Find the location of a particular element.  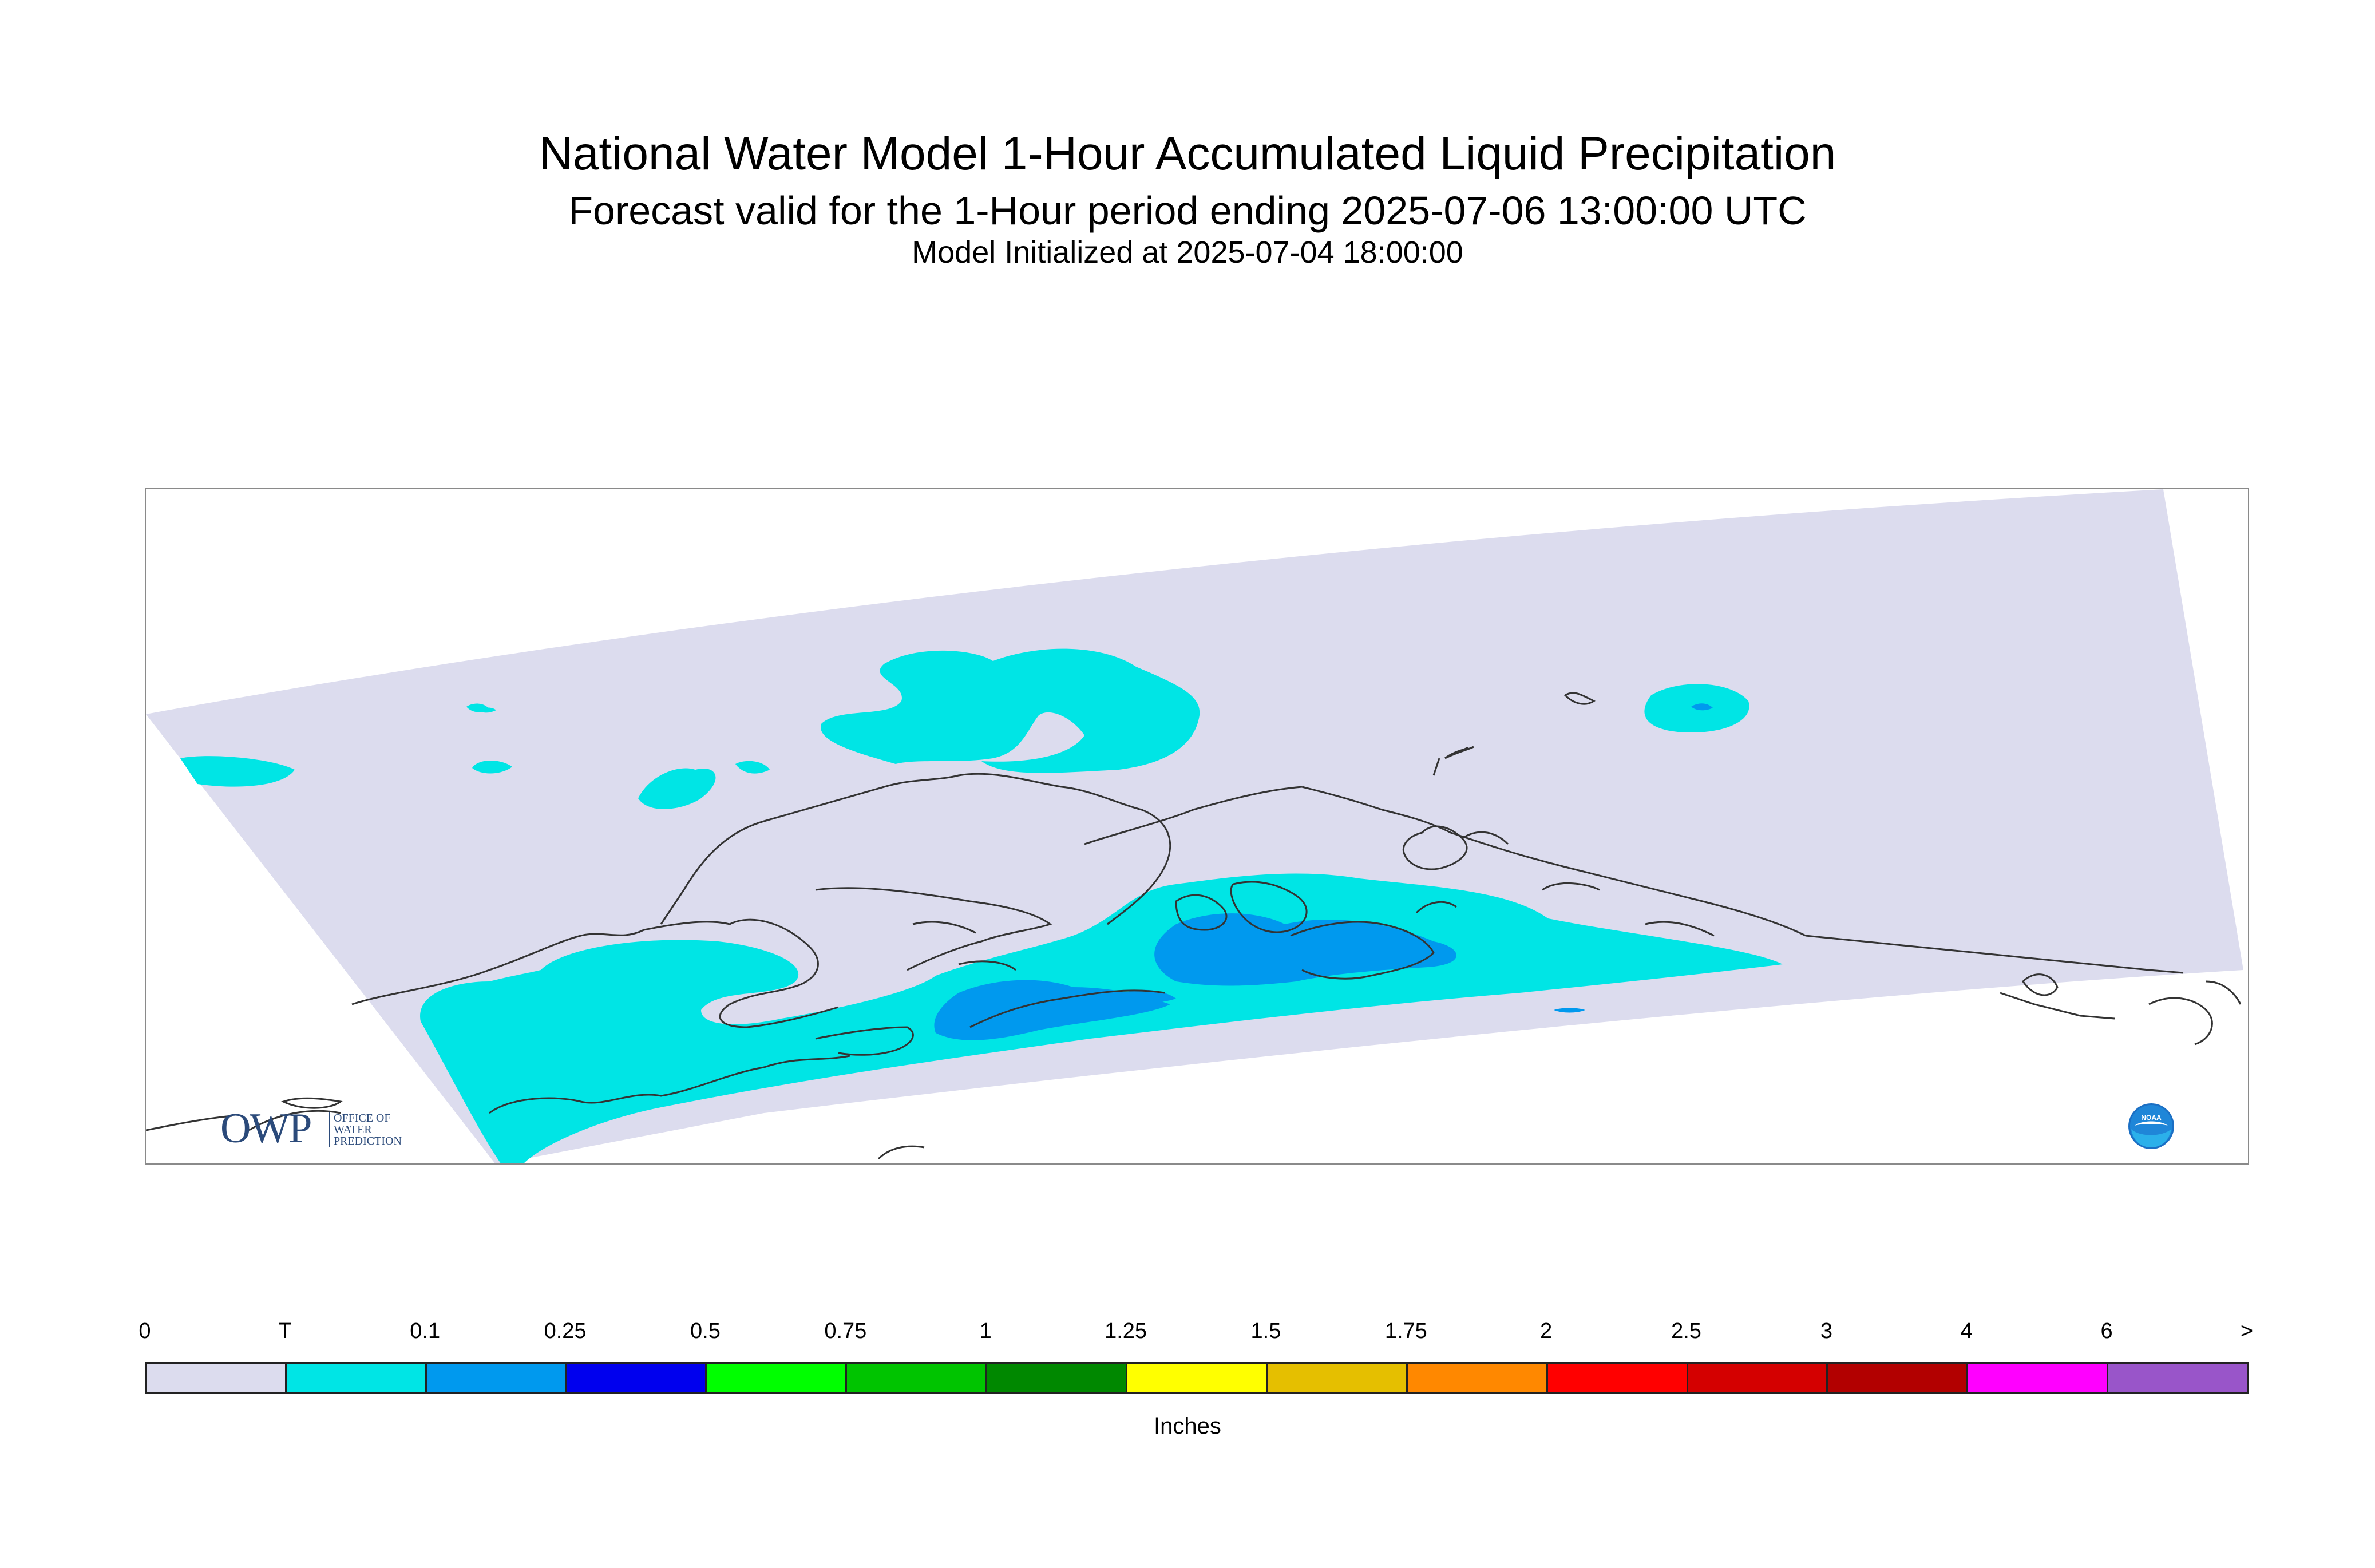

legend-tick-label: 0.5 is located at coordinates (705, 1331).